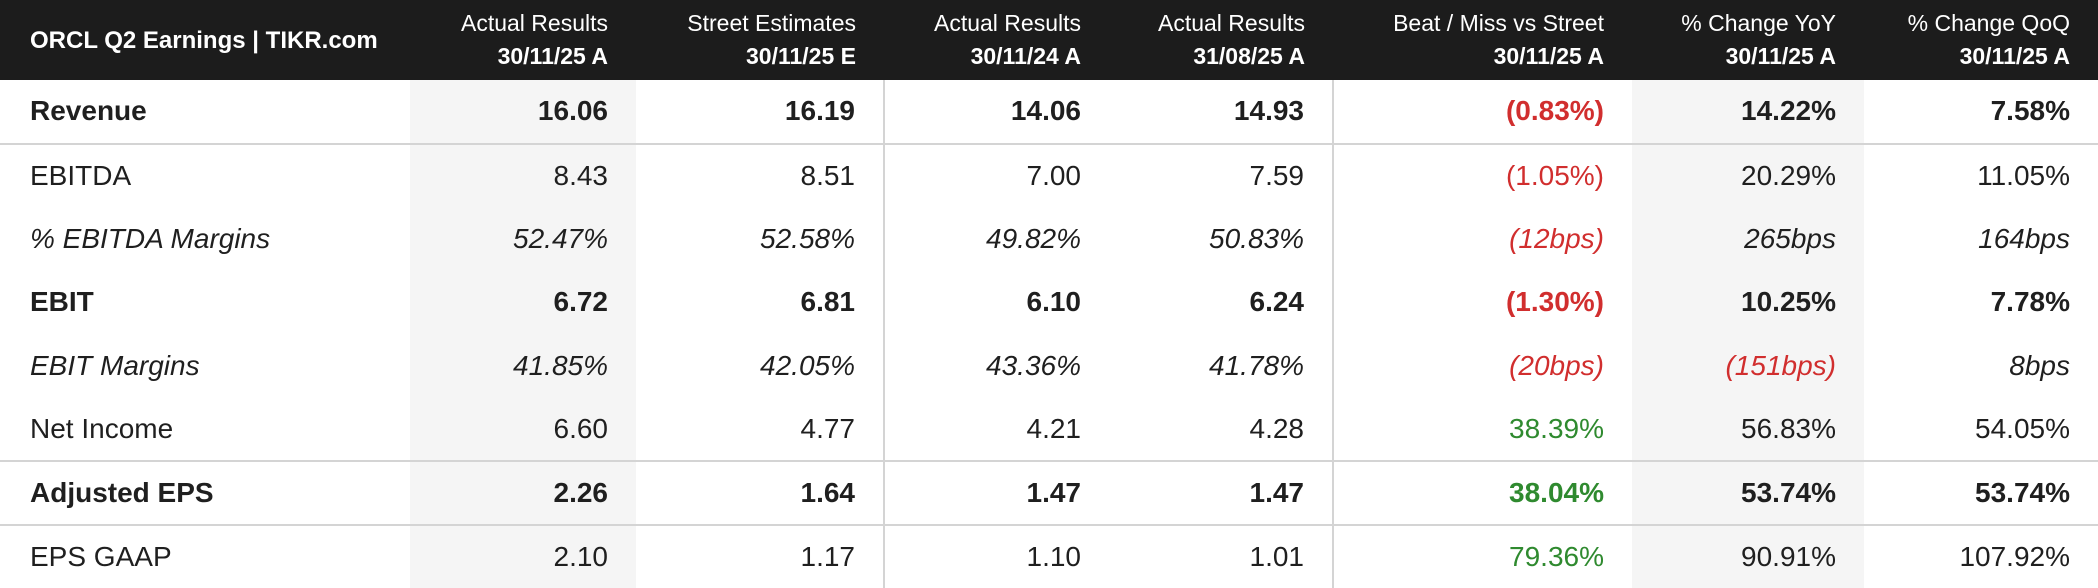 This screenshot has height=588, width=2098. Describe the element at coordinates (523, 112) in the screenshot. I see `cell-actual: 16.06` at that location.